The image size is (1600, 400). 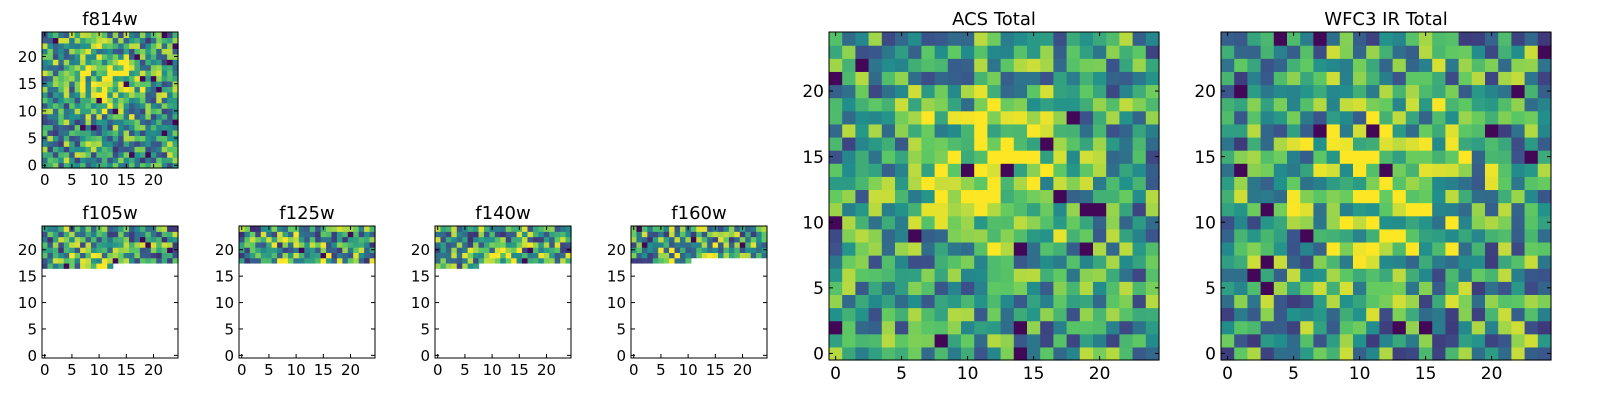 I want to click on x-tick-label: 5, so click(x=269, y=370).